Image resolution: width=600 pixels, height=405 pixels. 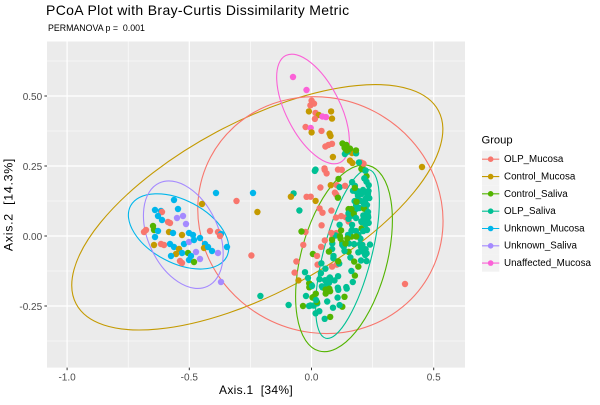 What do you see at coordinates (33, 97) in the screenshot?
I see `svg-text: 0.50` at bounding box center [33, 97].